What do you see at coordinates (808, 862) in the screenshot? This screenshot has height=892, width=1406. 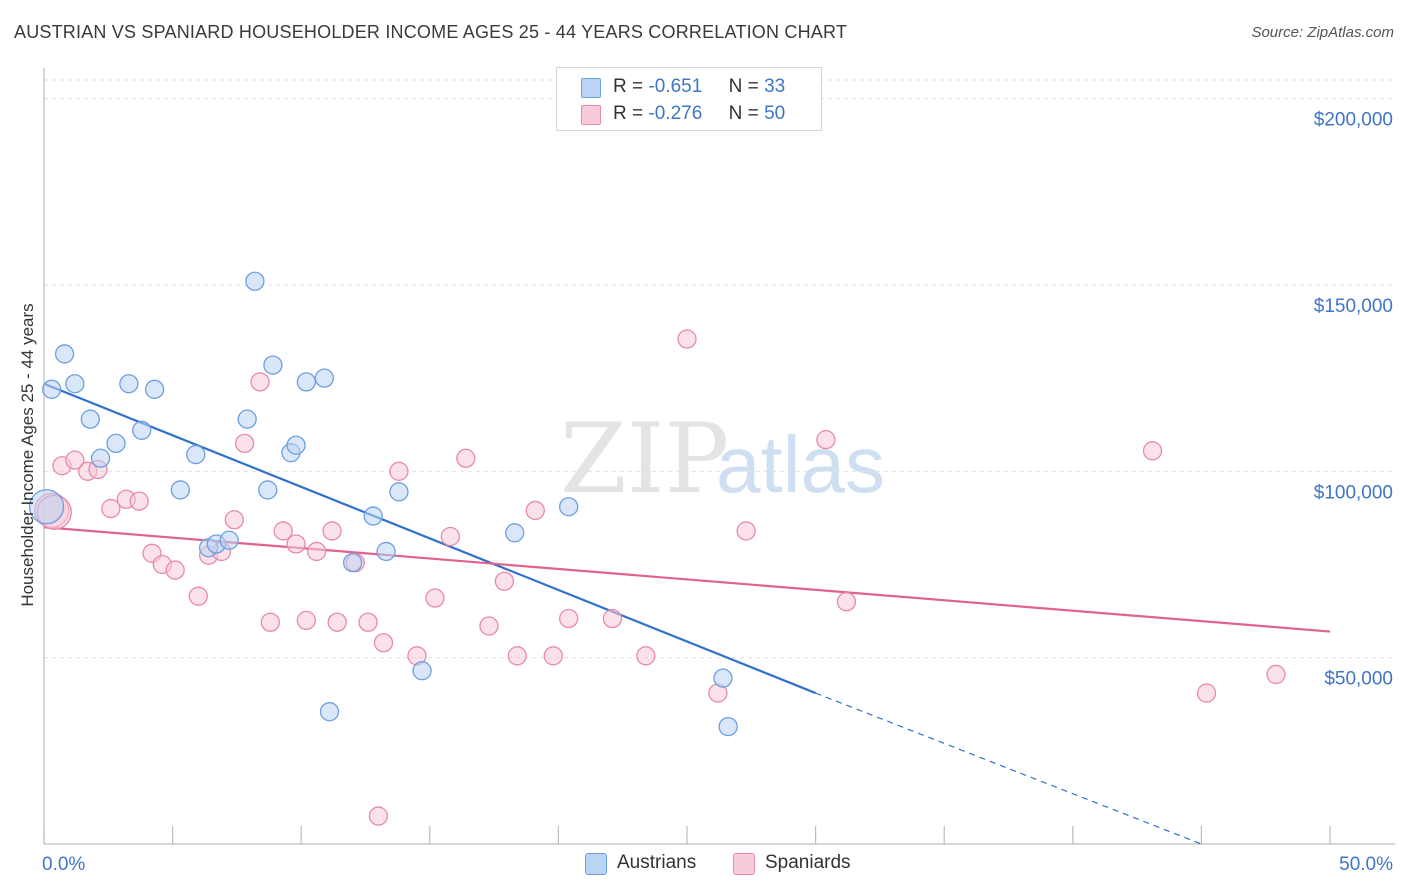 I see `spaniards-label: Spaniards` at bounding box center [808, 862].